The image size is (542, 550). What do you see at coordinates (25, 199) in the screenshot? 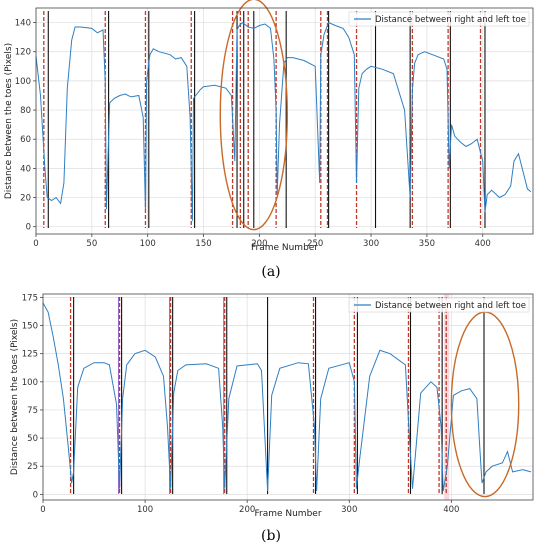
I see `y-tick-label: 20` at bounding box center [25, 199].